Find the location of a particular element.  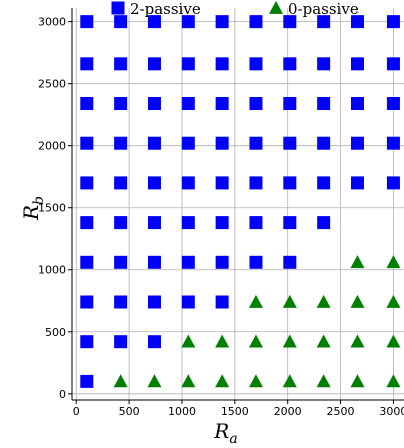

y-axis-ticks: 0 500 1000 1500 2000 2500 3000 is located at coordinates (55, 208).